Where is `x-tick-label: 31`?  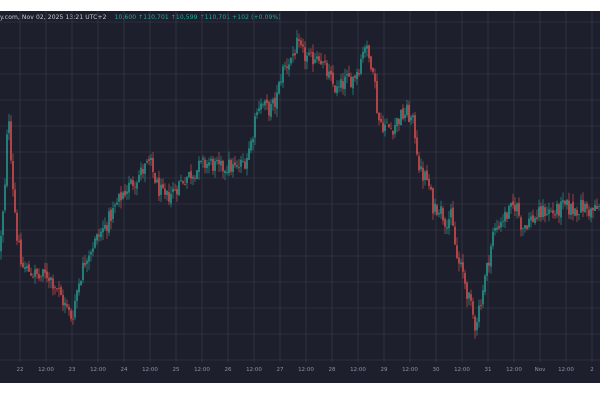
x-tick-label: 31 is located at coordinates (488, 370).